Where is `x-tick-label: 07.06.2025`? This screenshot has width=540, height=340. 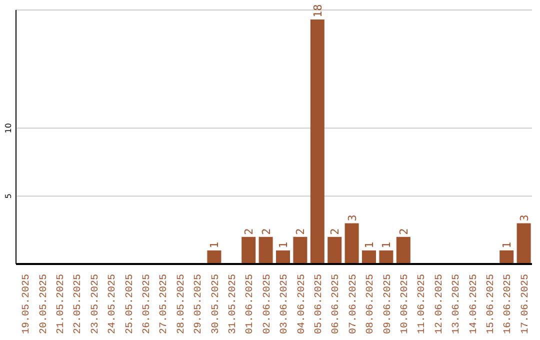
x-tick-label: 07.06.2025 is located at coordinates (354, 304).